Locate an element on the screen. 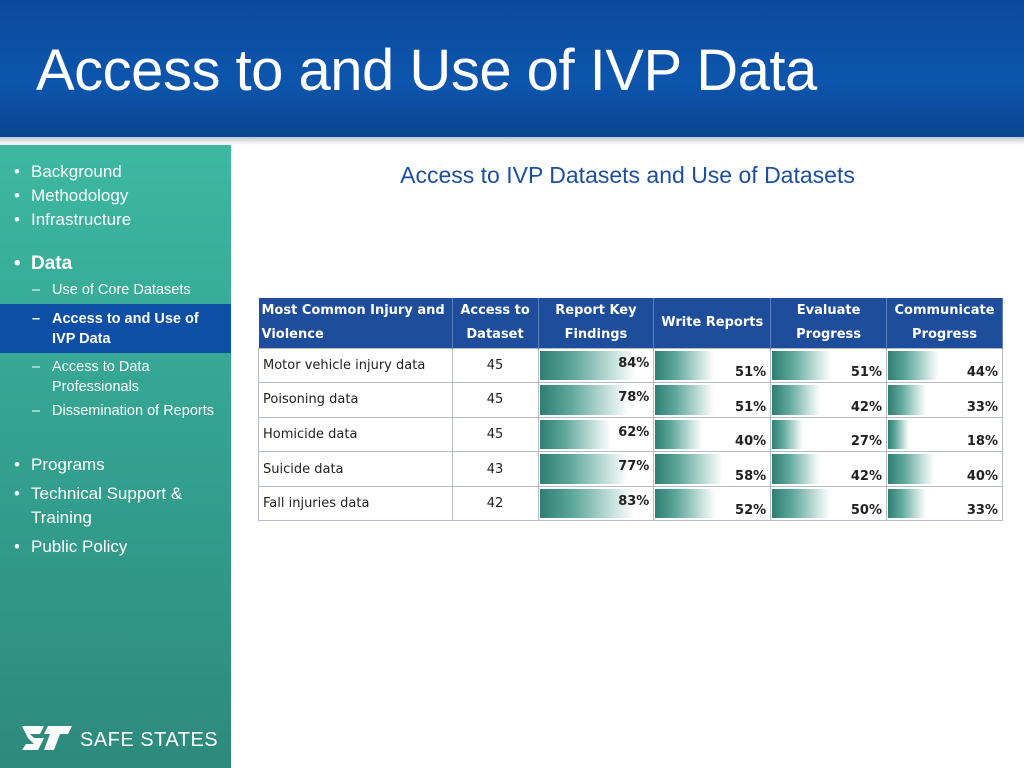 This screenshot has width=1024, height=768. row-evaluate-cell: 50% is located at coordinates (828, 503).